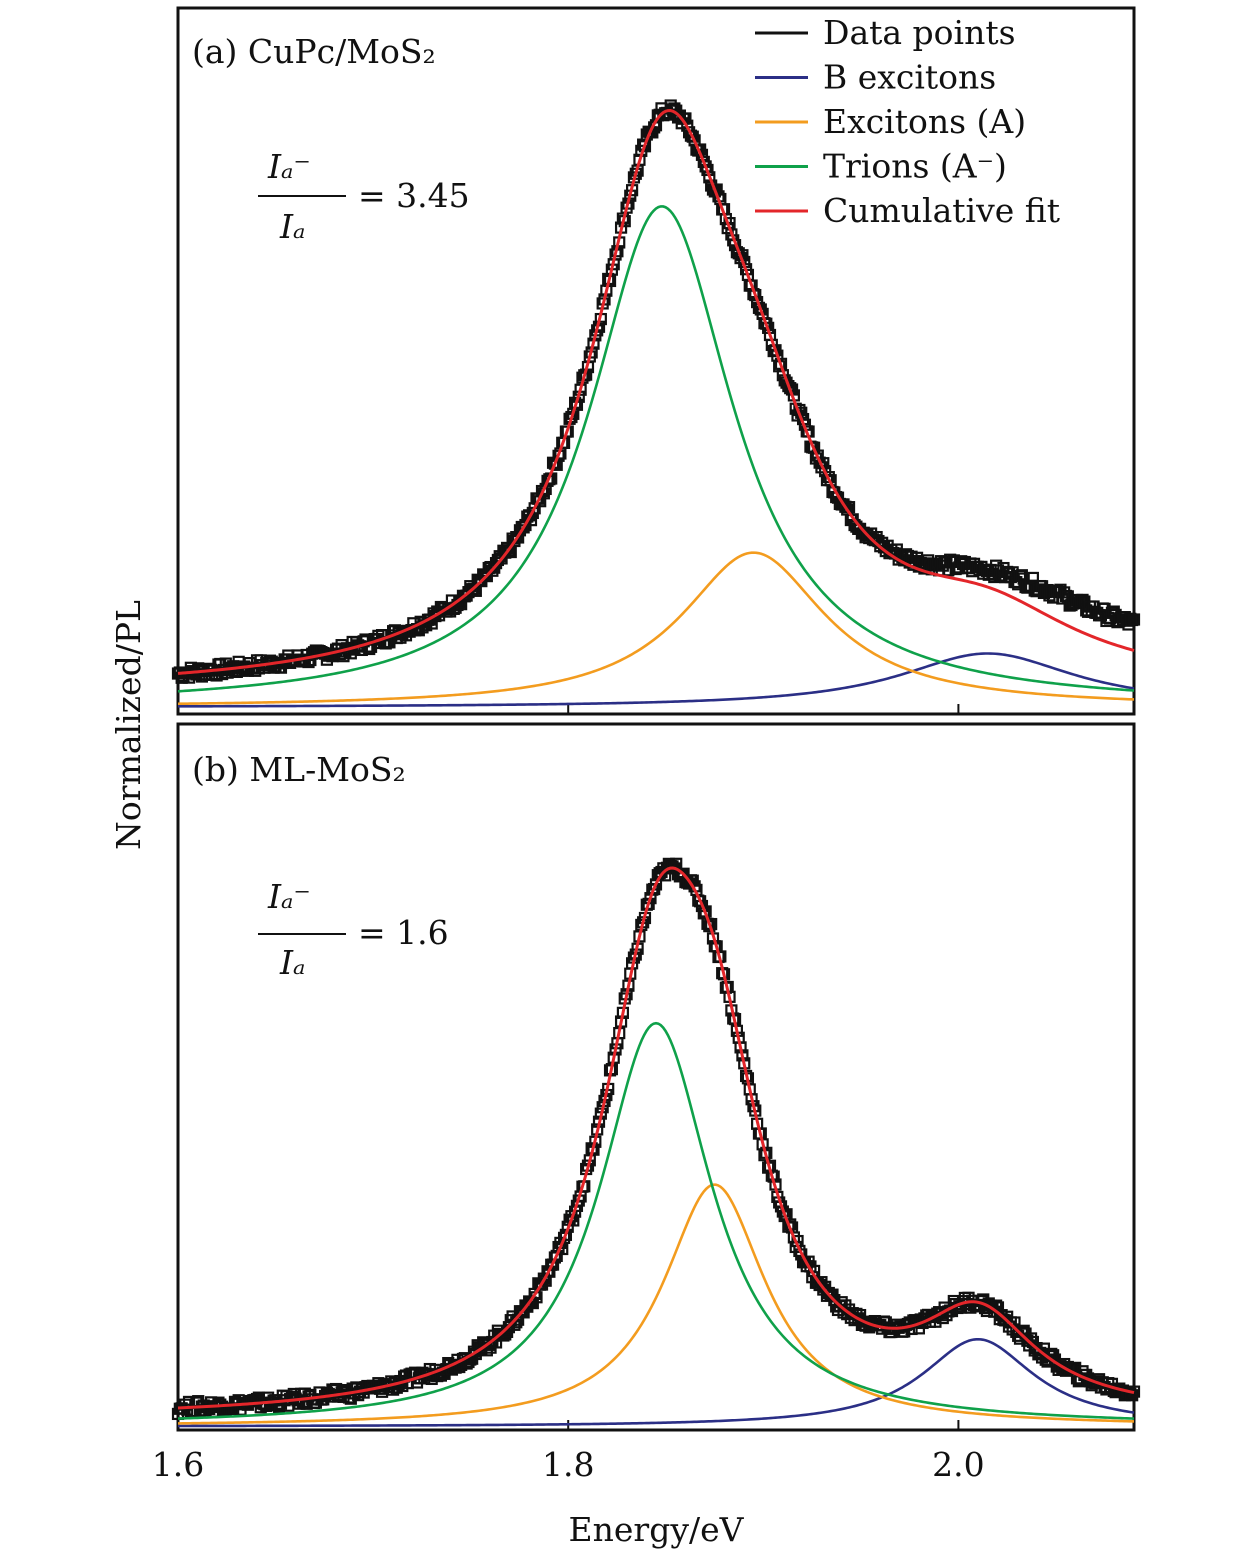 The width and height of the screenshot is (1260, 1559). Describe the element at coordinates (958, 1464) in the screenshot. I see `x-tick-label-2: 2.0` at that location.